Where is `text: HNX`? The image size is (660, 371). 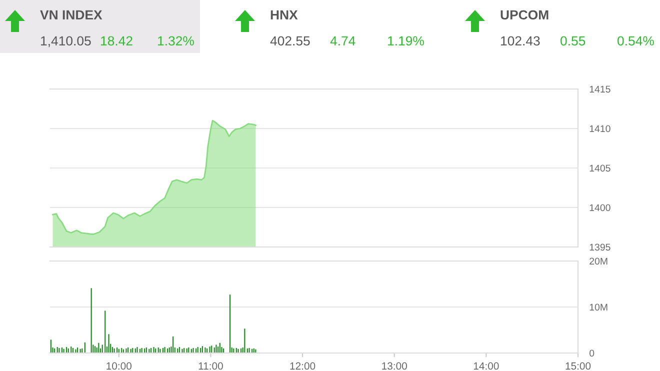
text: HNX is located at coordinates (284, 15).